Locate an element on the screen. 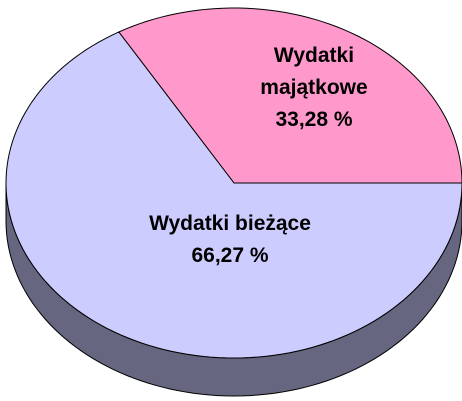 This screenshot has width=462, height=401. slice-label: Wydatki majątkowe 33,28 % is located at coordinates (314, 88).